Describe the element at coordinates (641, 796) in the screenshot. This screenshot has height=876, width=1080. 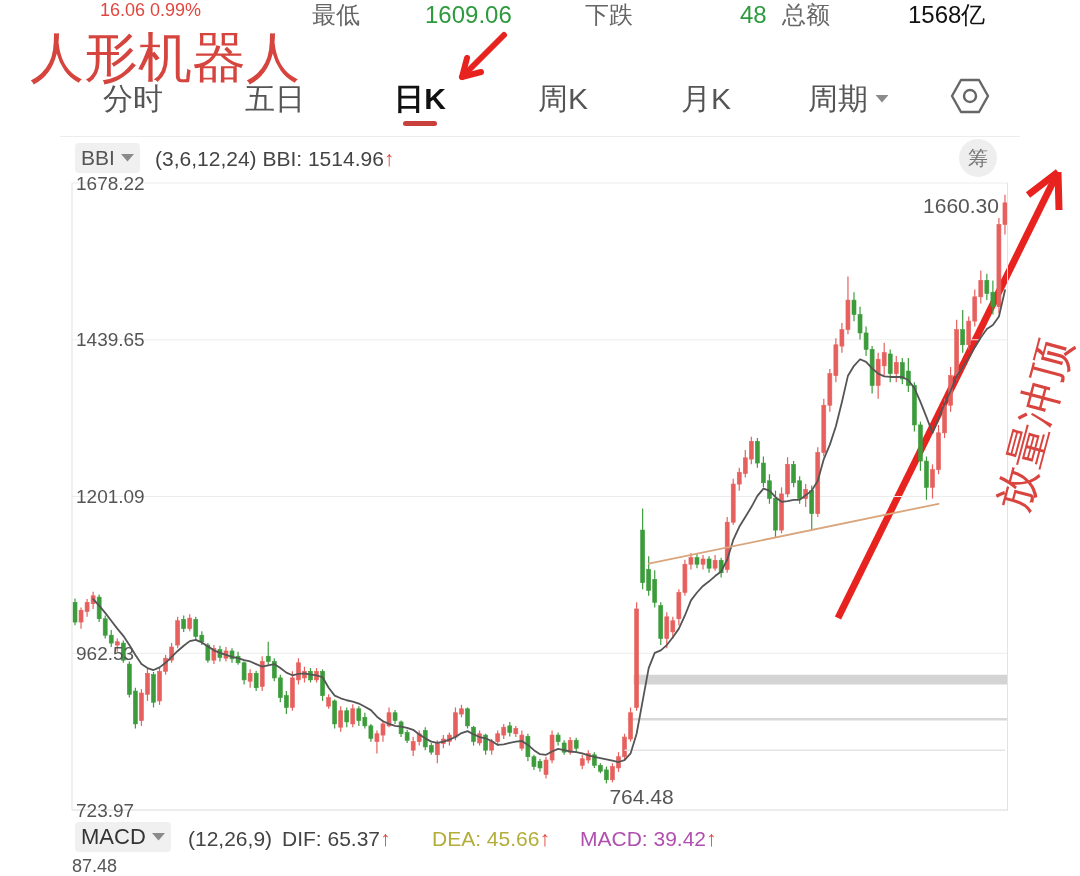
I see `annotation: 764.48` at that location.